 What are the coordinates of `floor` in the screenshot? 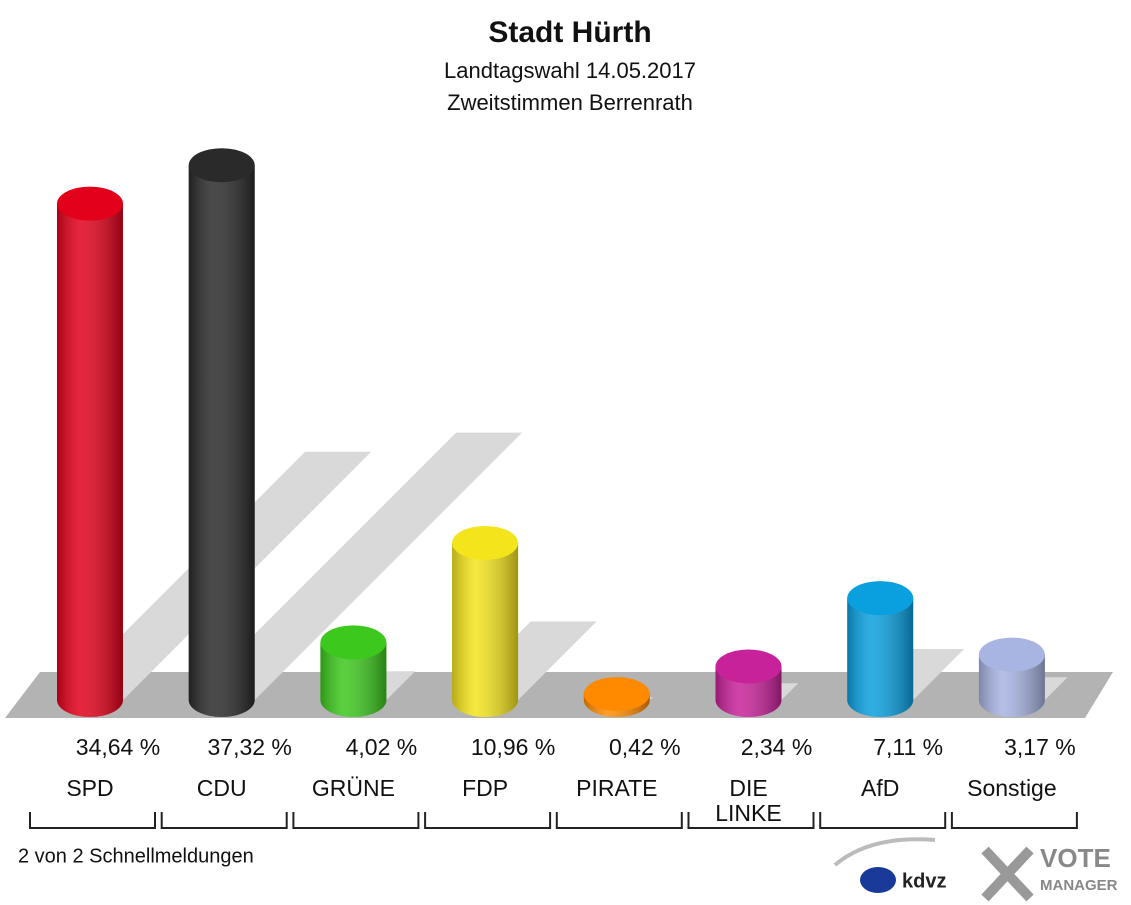 It's located at (559, 695).